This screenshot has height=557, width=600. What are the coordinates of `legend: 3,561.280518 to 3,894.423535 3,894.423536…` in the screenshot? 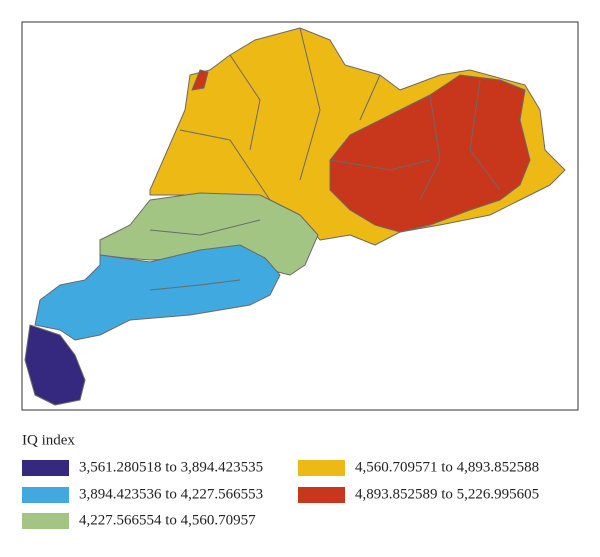 It's located at (280, 494).